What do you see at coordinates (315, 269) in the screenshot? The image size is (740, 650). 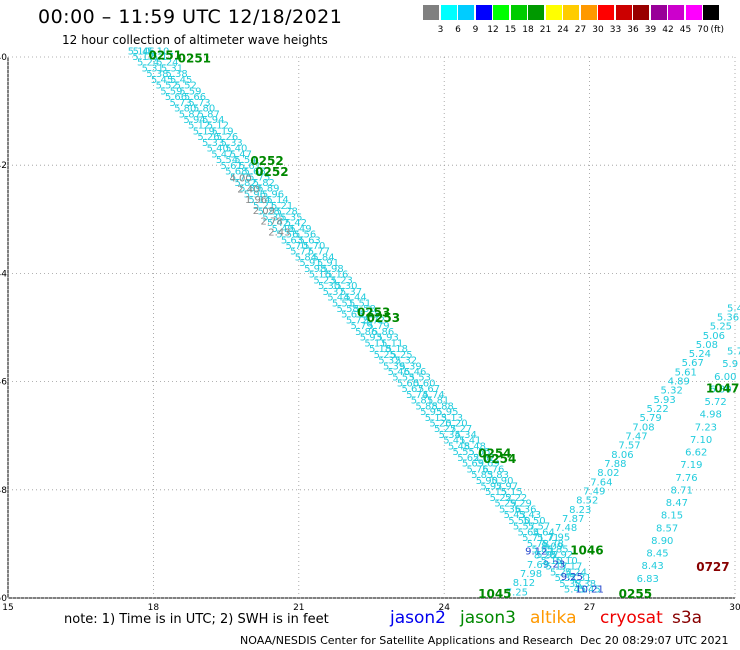 I see `descending-track-a: 5.98` at bounding box center [315, 269].